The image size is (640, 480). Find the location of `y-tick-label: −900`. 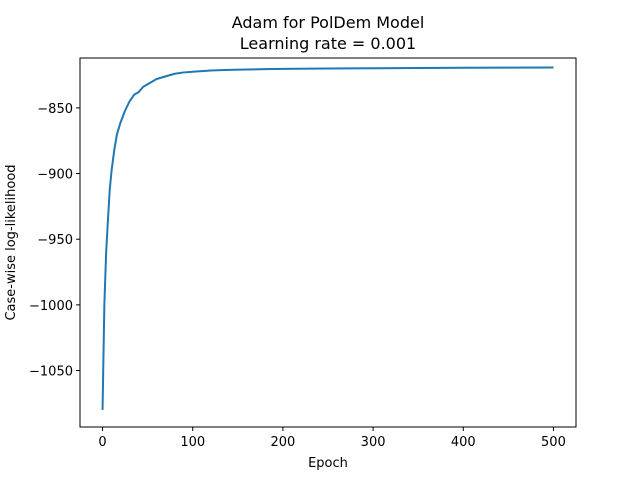

y-tick-label: −900 is located at coordinates (55, 175).